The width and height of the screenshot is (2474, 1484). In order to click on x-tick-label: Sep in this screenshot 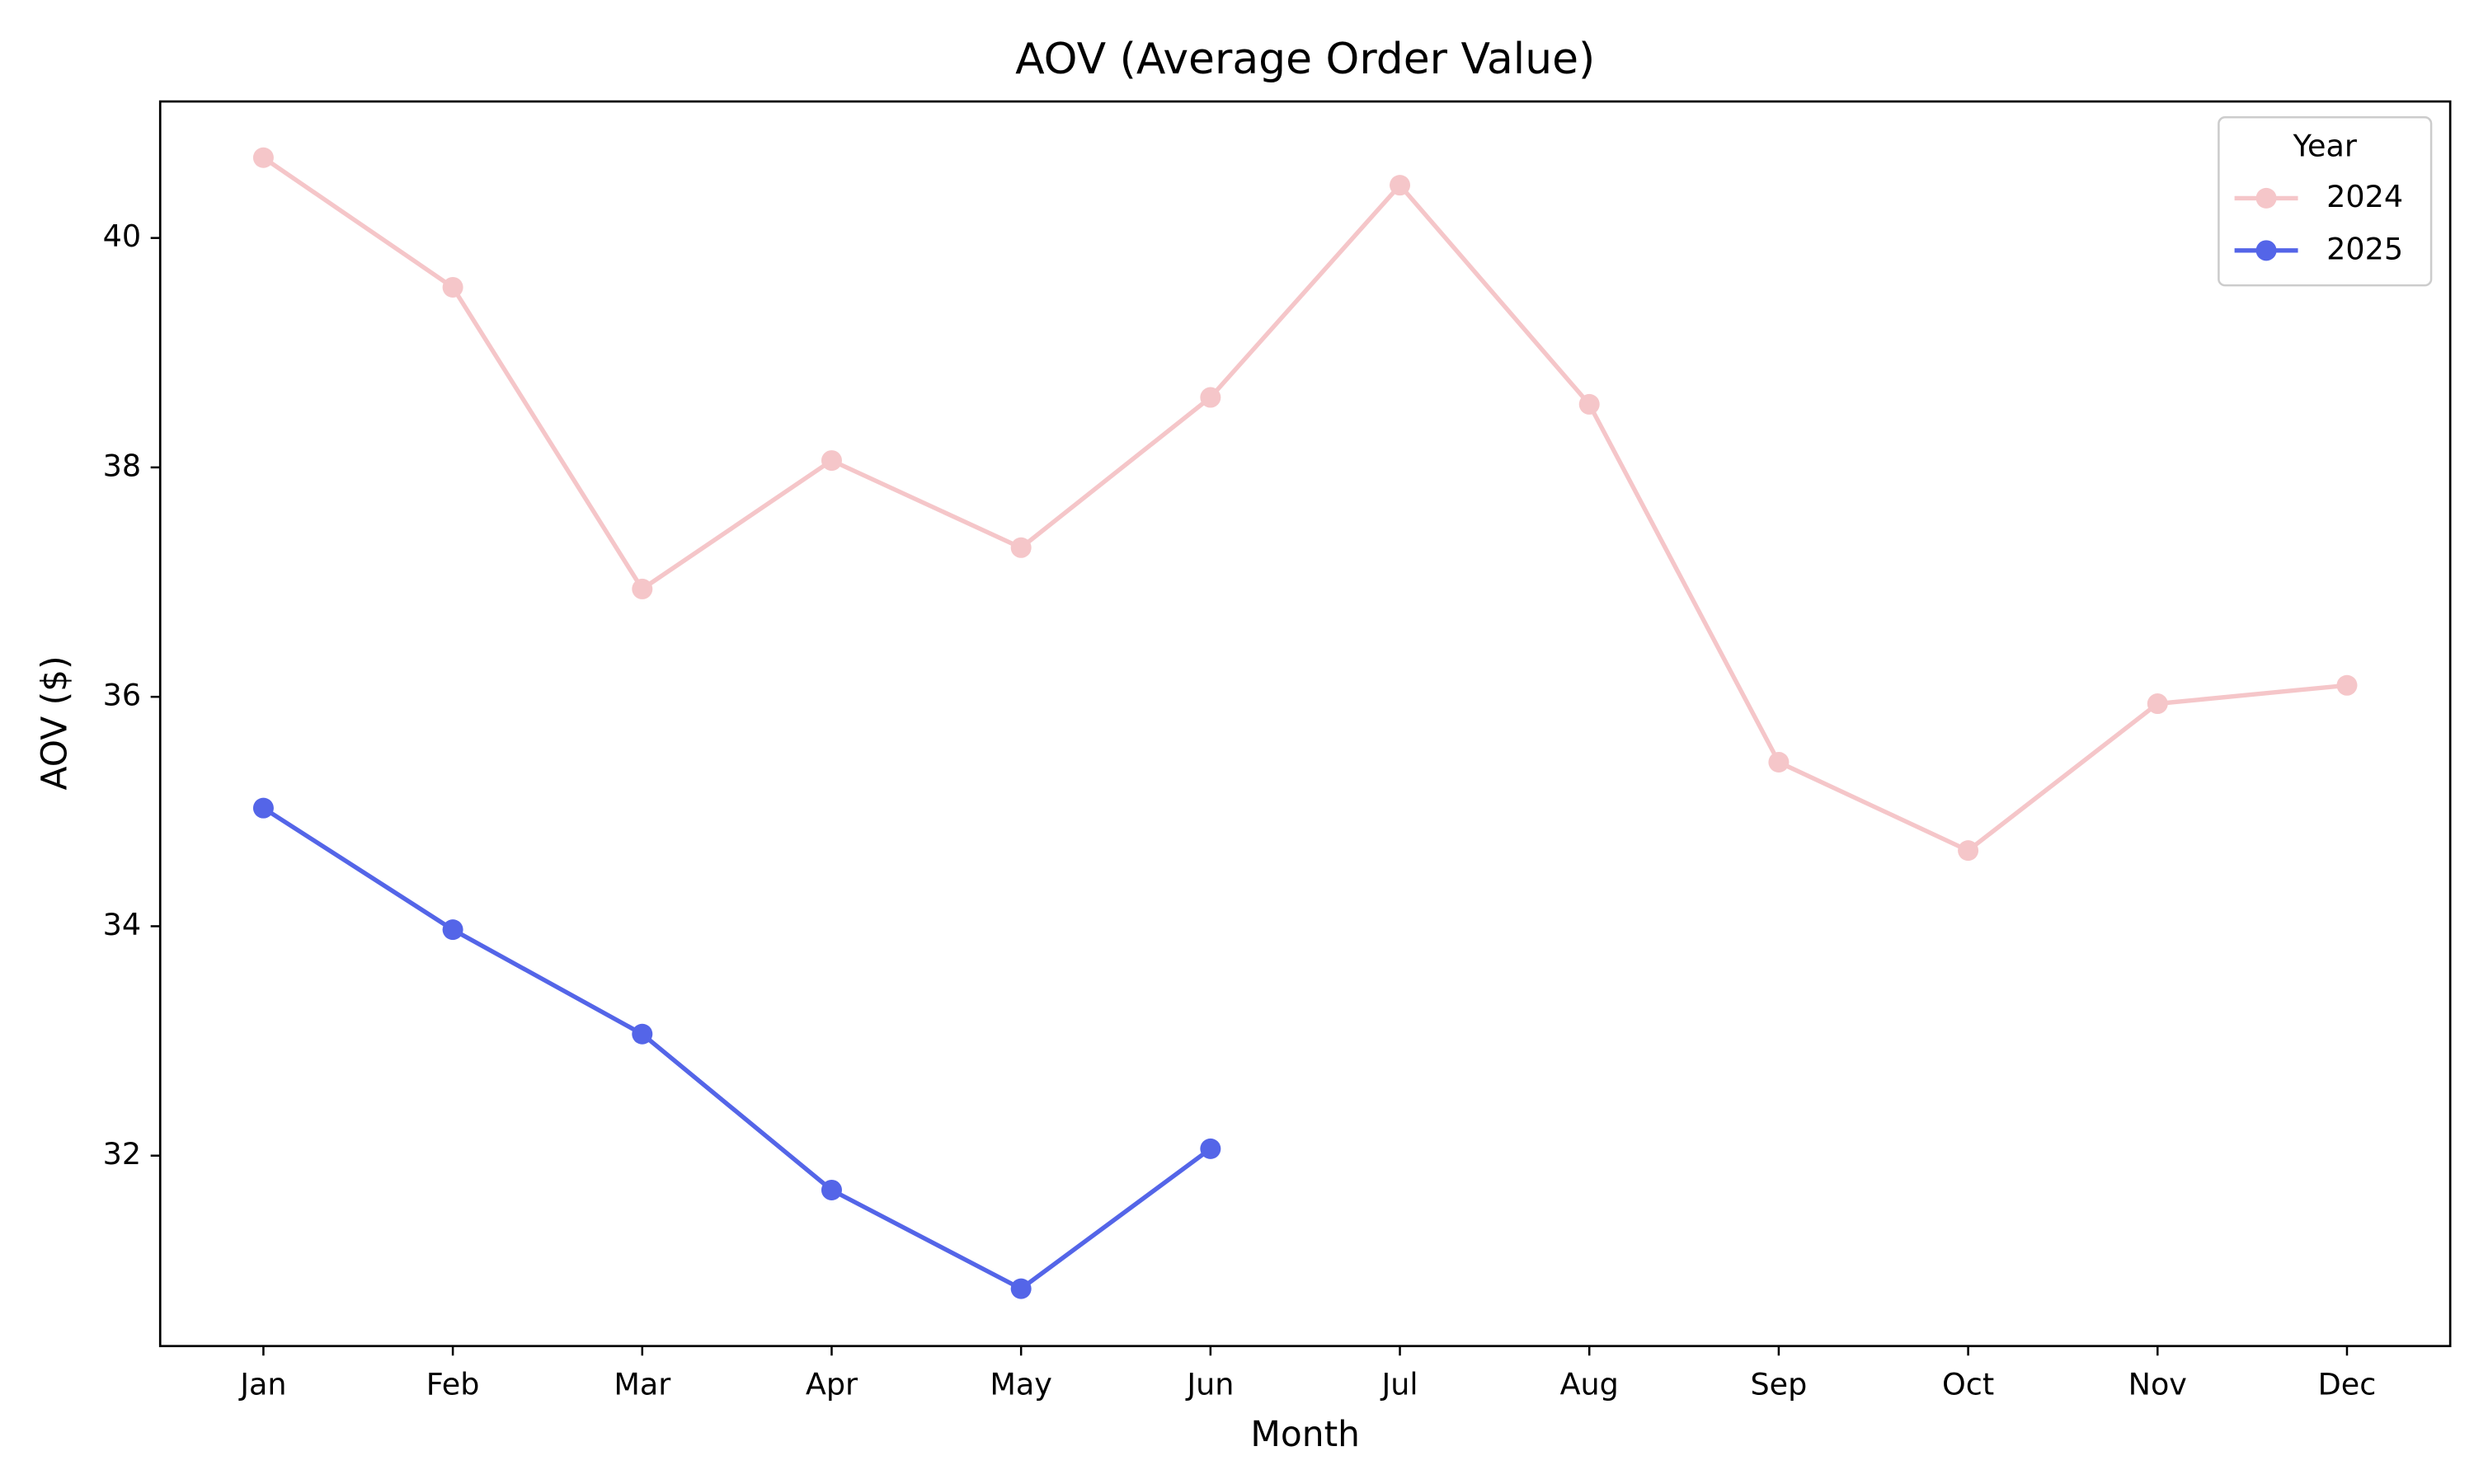, I will do `click(1778, 1384)`.